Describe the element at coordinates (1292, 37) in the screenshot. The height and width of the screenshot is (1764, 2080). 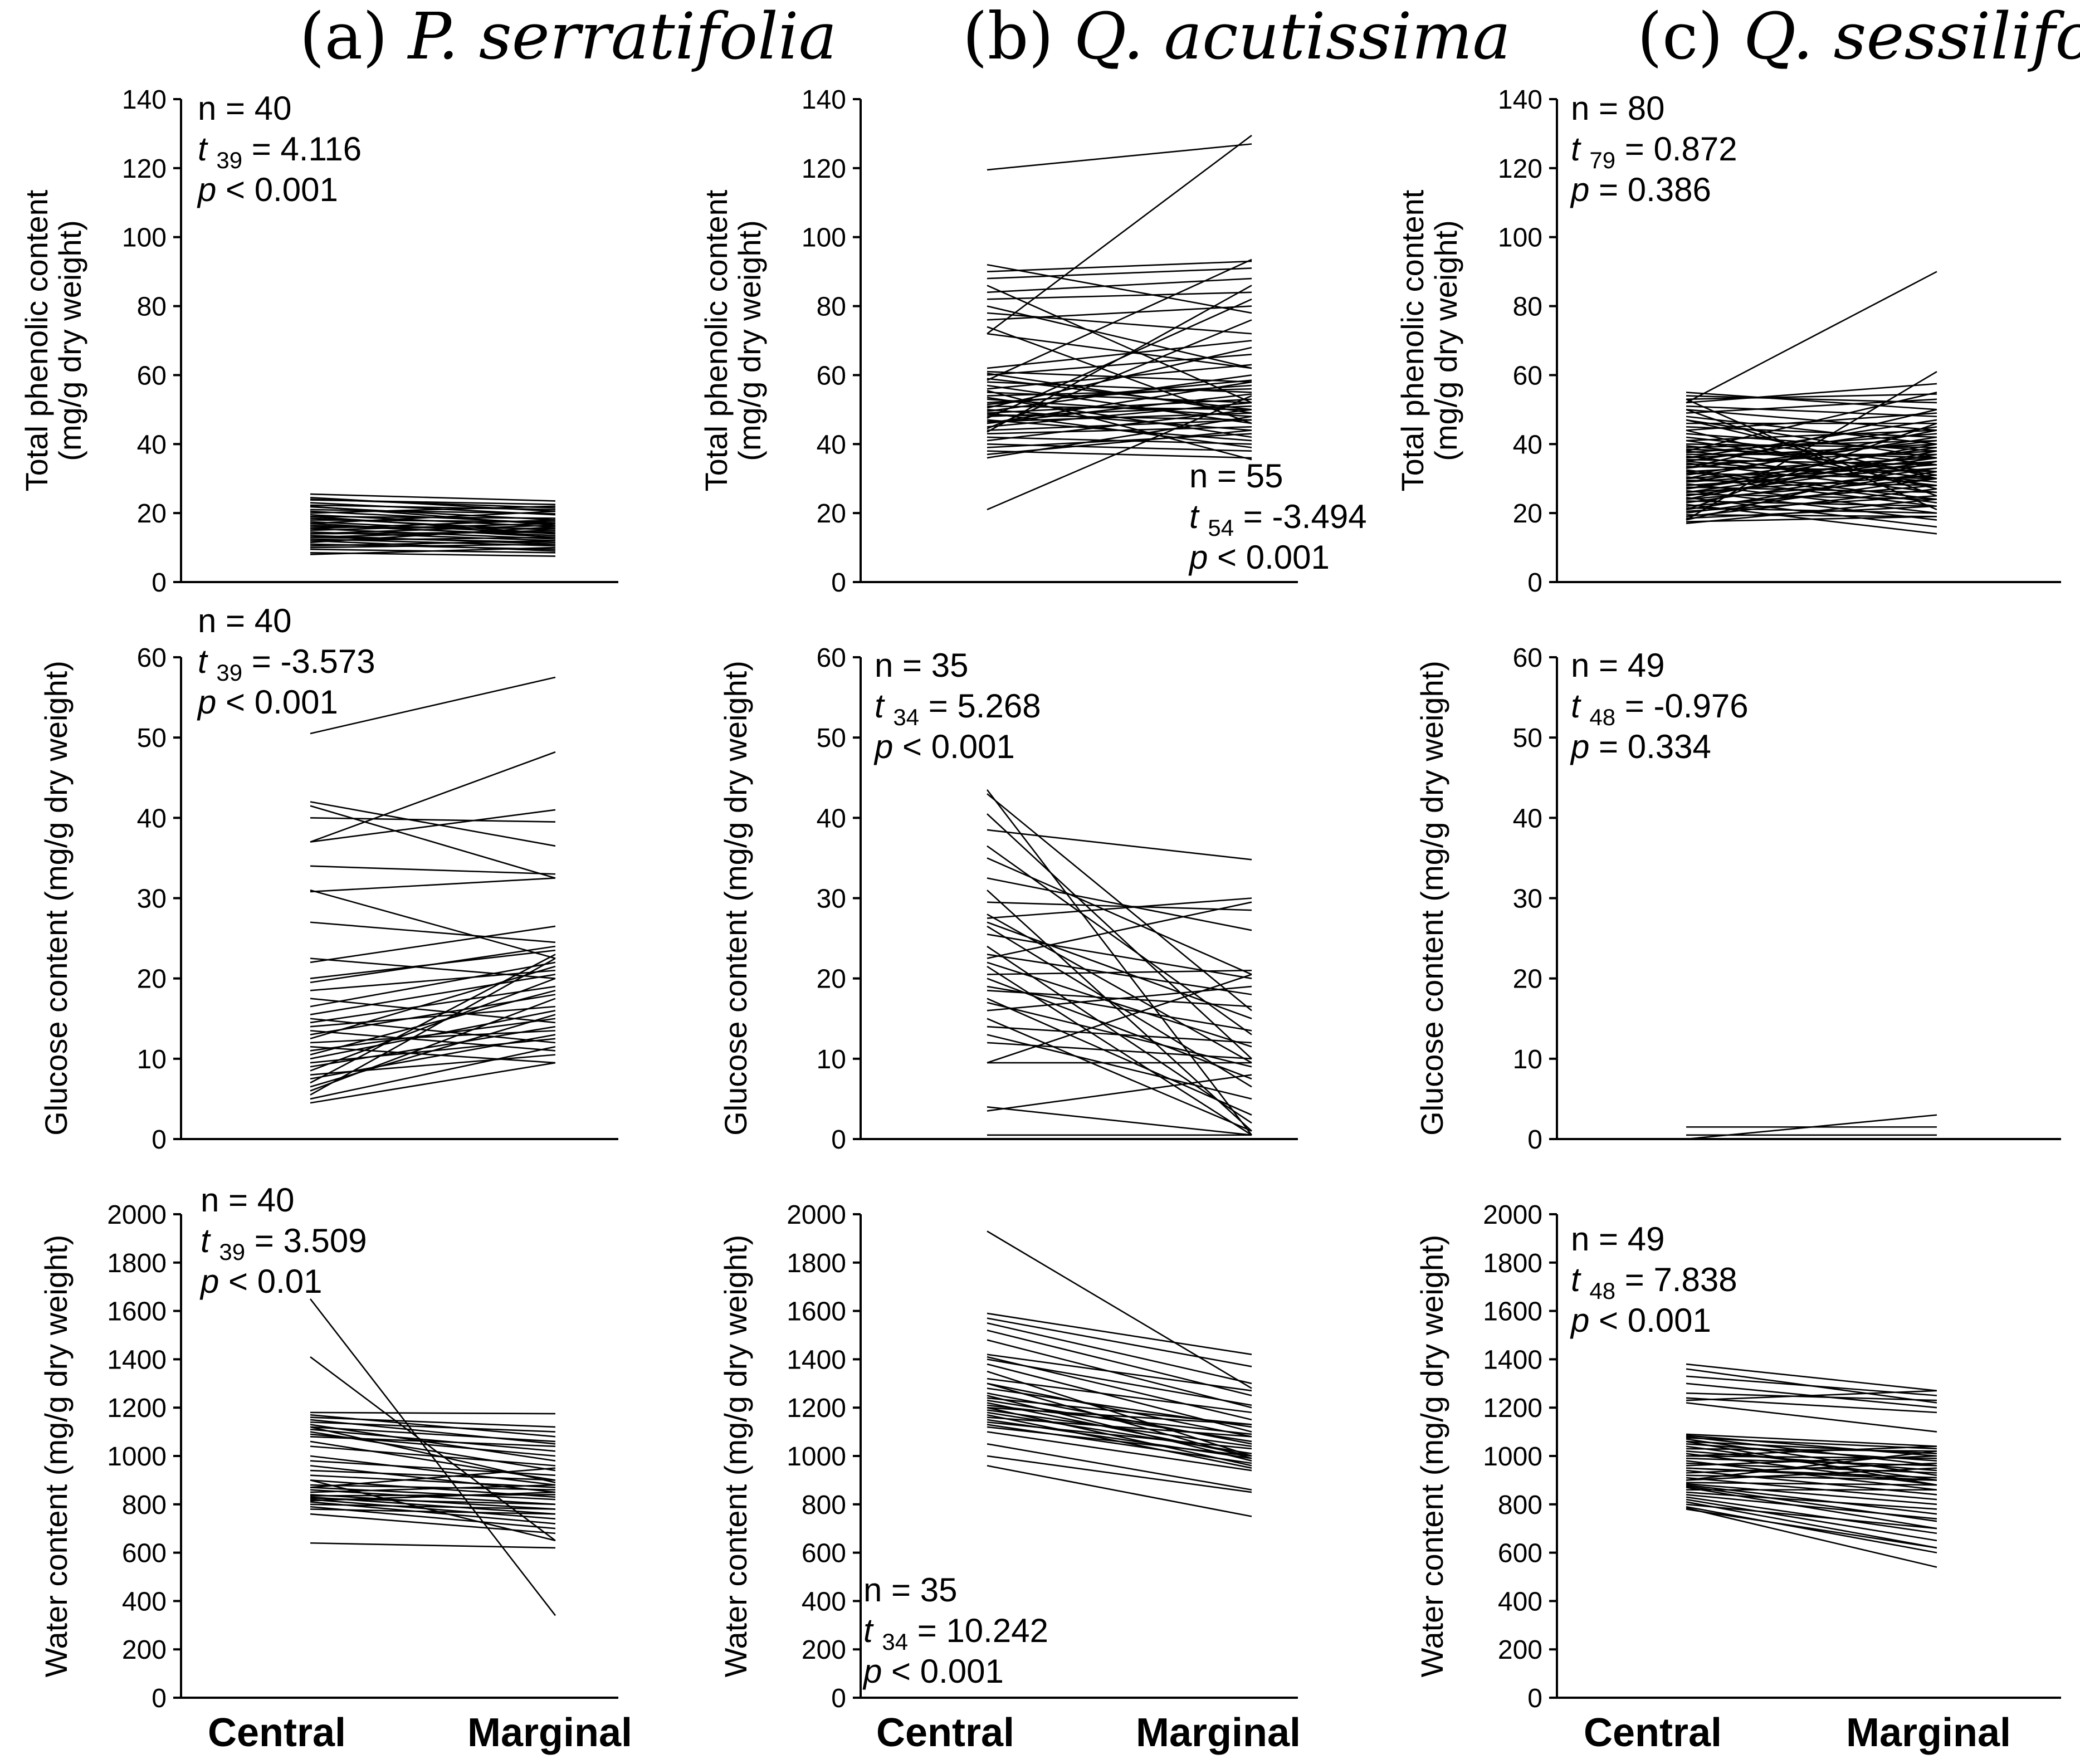
I see `column-species-b: Q. acutissima` at that location.